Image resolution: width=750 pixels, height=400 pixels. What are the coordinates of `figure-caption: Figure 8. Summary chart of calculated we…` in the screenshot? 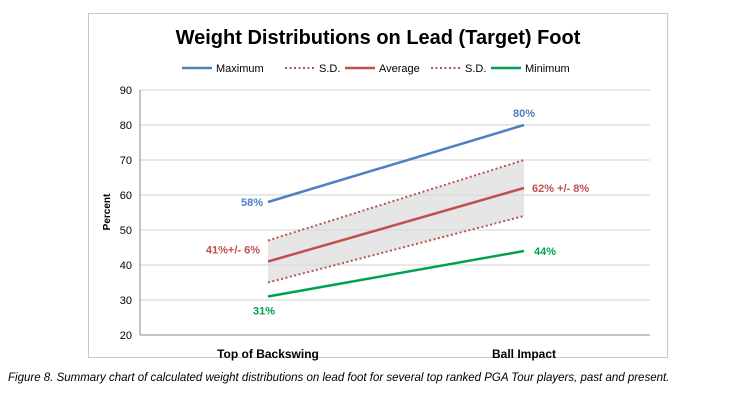 It's located at (339, 378).